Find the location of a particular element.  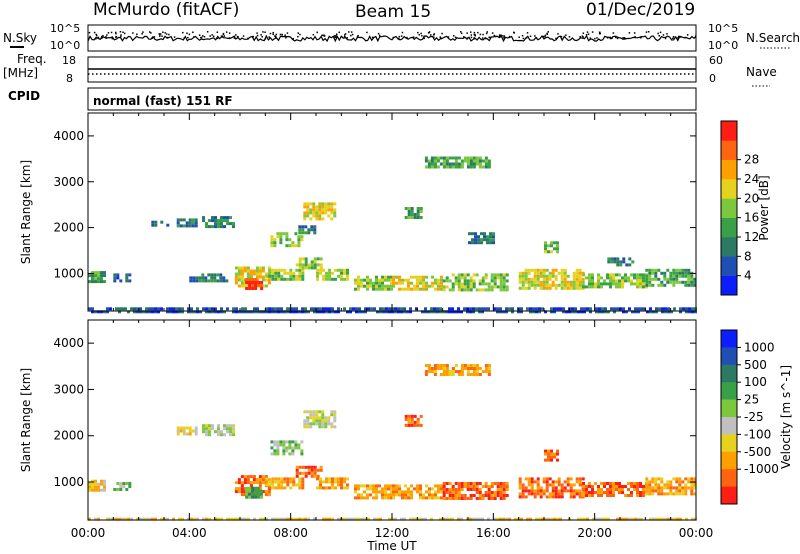

y-tick-label: 1000 is located at coordinates (68, 273).